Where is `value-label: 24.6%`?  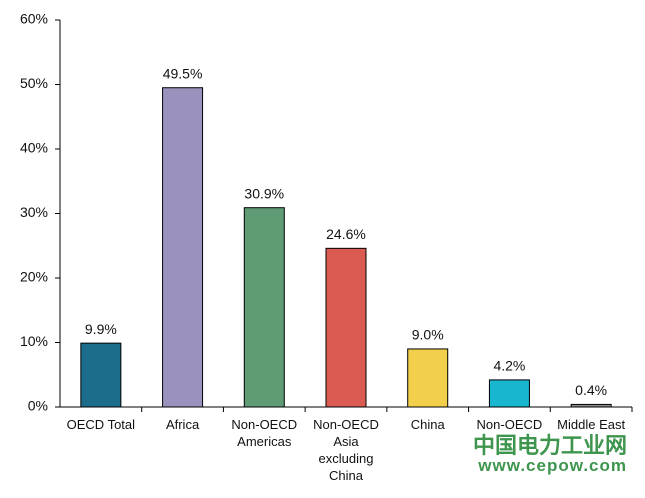 value-label: 24.6% is located at coordinates (346, 234).